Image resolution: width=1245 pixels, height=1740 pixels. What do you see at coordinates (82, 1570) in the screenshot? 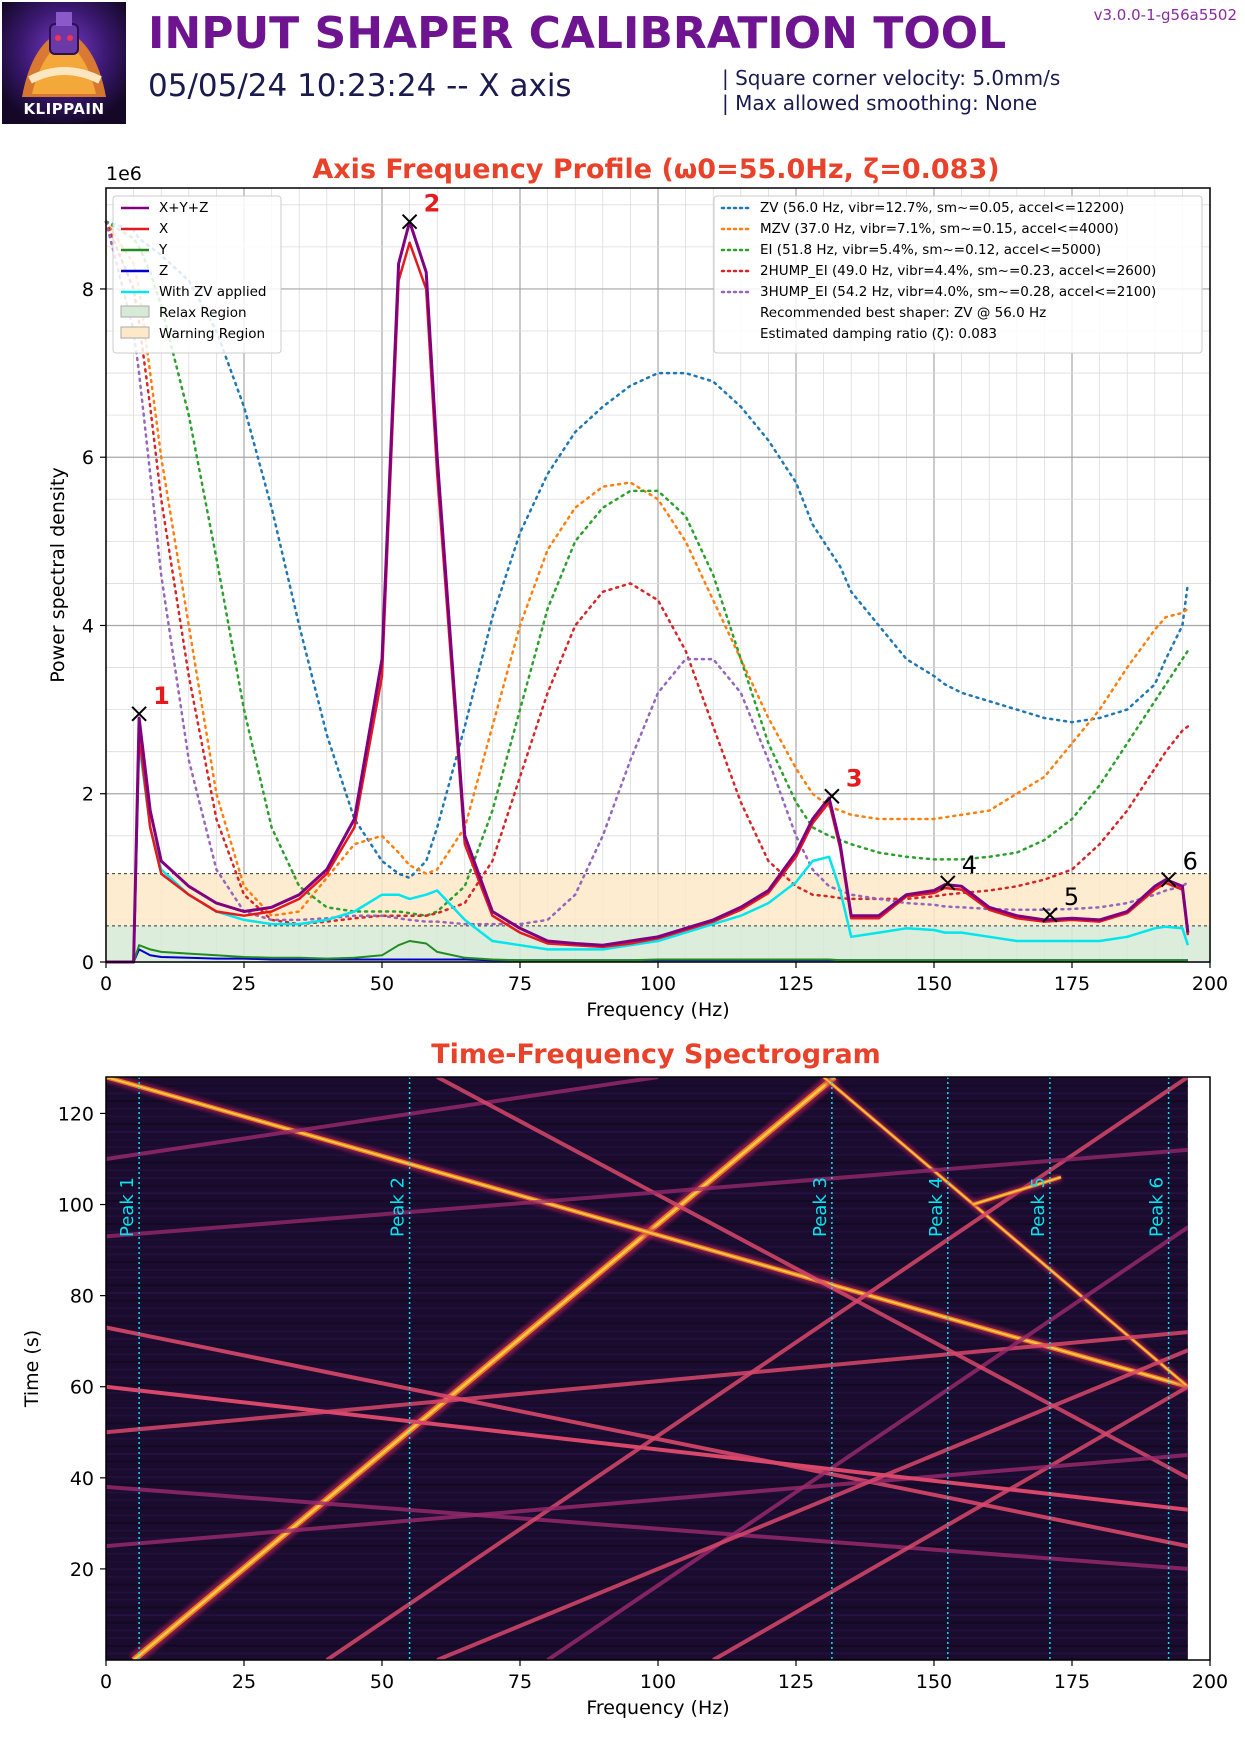
I see `y-tick-label: 20` at bounding box center [82, 1570].